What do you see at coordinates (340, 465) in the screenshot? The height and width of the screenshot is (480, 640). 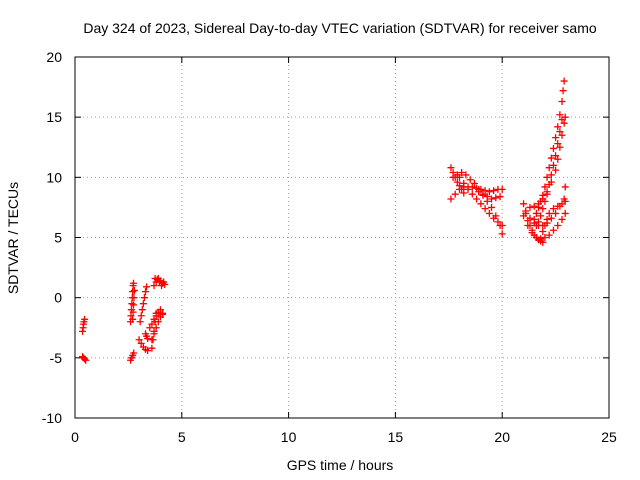 I see `x-axis-label: GPS time / hours` at bounding box center [340, 465].